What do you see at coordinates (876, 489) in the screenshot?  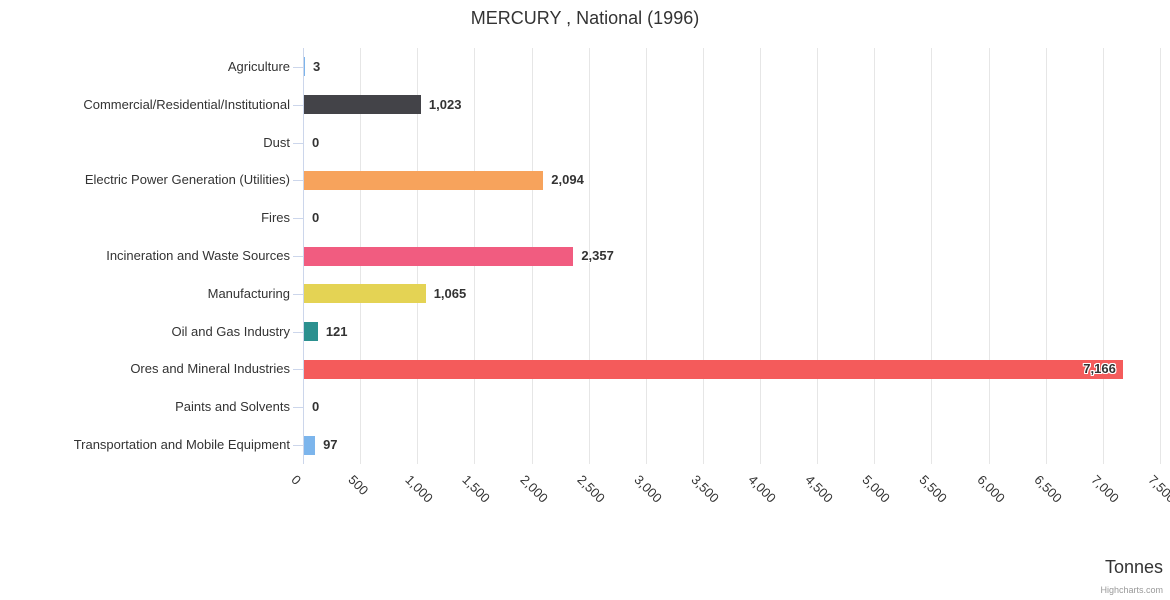 I see `x-tick-label: 5,000` at bounding box center [876, 489].